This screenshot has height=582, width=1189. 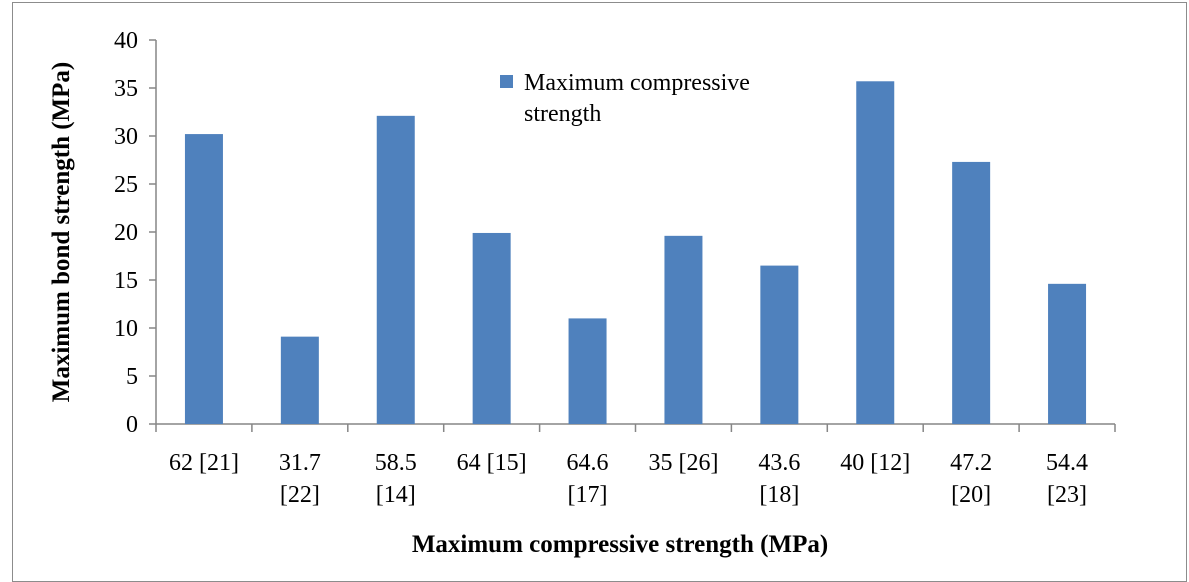 What do you see at coordinates (126, 233) in the screenshot?
I see `y-tick-label: 20` at bounding box center [126, 233].